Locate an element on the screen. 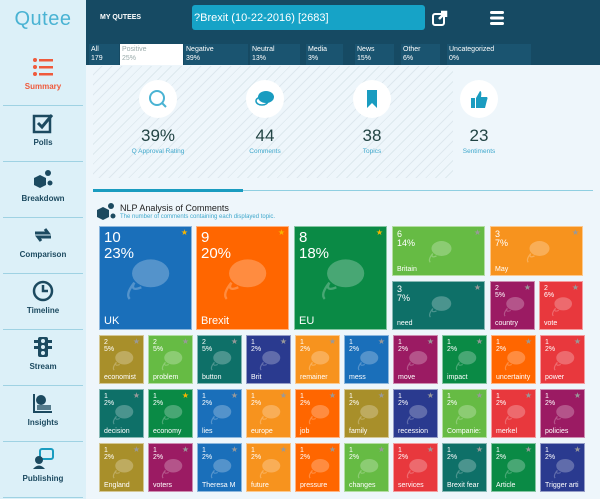 Image resolution: width=600 pixels, height=499 pixels. hamburger-menu-icon is located at coordinates (497, 18).